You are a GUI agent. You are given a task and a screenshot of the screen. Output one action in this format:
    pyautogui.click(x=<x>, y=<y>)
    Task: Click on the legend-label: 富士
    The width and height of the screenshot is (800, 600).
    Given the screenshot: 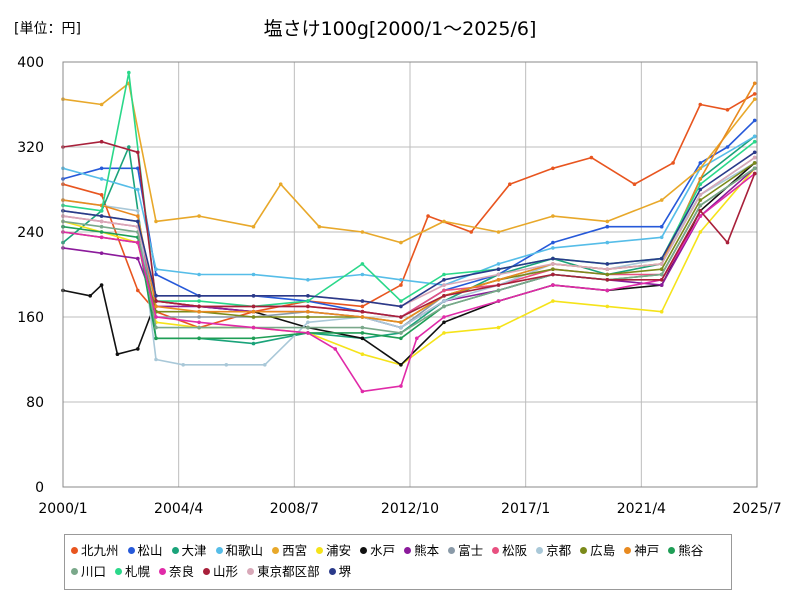 What is the action you would take?
    pyautogui.click(x=471, y=550)
    